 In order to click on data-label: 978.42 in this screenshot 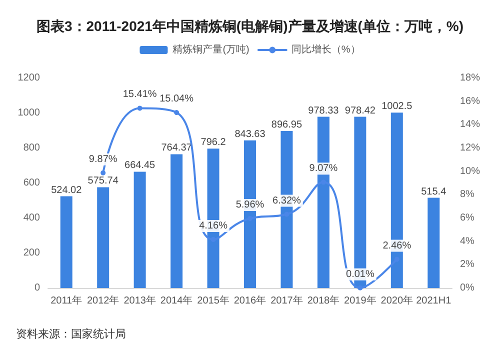, I will do `click(360, 110)`.